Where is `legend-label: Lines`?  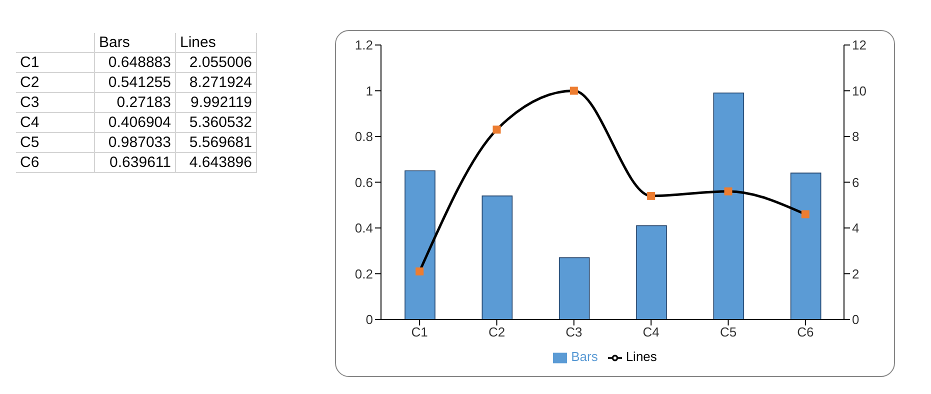 legend-label: Lines is located at coordinates (641, 356).